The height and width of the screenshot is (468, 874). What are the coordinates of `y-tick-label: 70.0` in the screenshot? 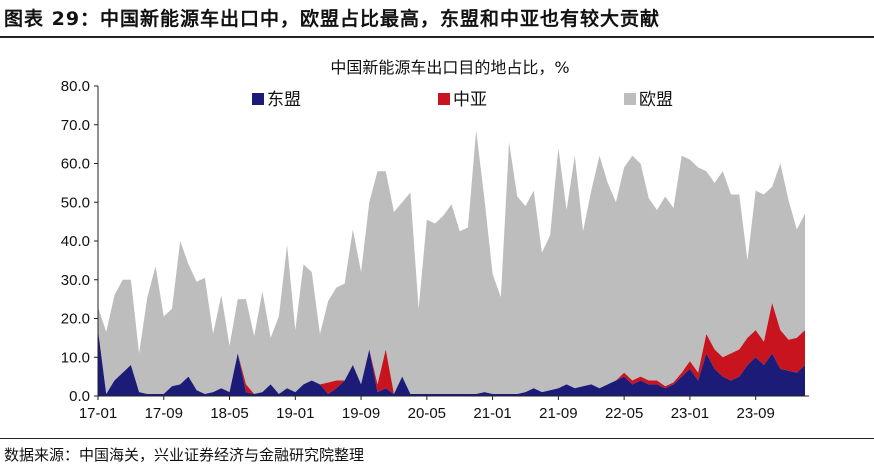 It's located at (75, 125).